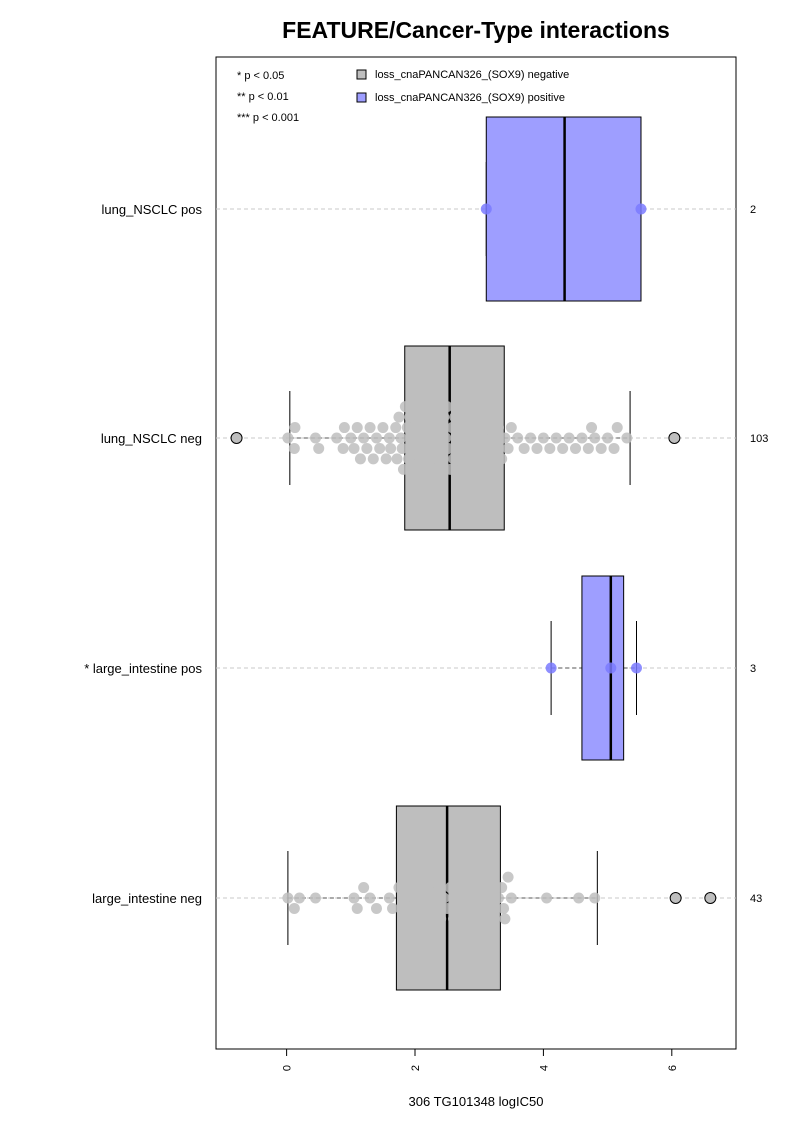 The width and height of the screenshot is (793, 1122). What do you see at coordinates (673, 1068) in the screenshot?
I see `x-tick-label: 6` at bounding box center [673, 1068].